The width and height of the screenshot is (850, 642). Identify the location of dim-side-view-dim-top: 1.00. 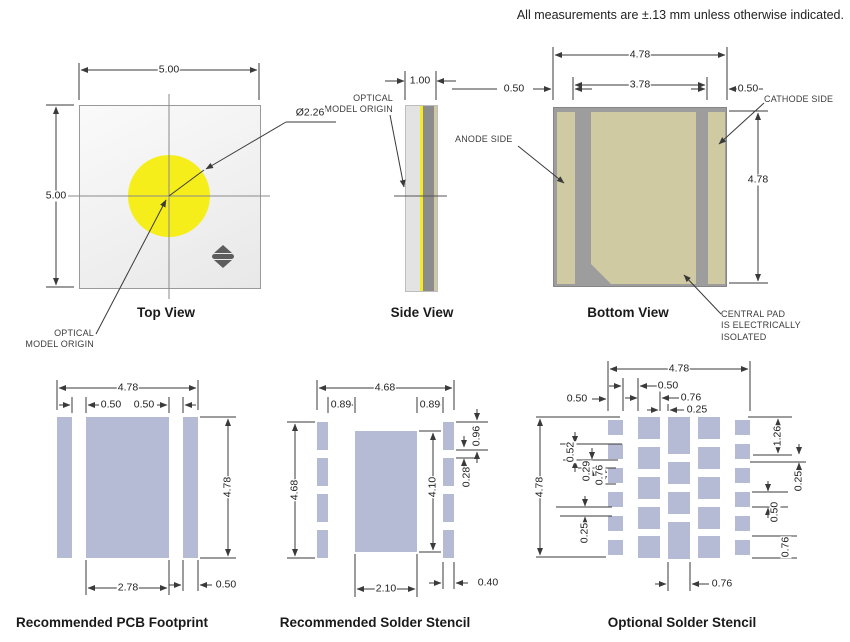
(420, 80).